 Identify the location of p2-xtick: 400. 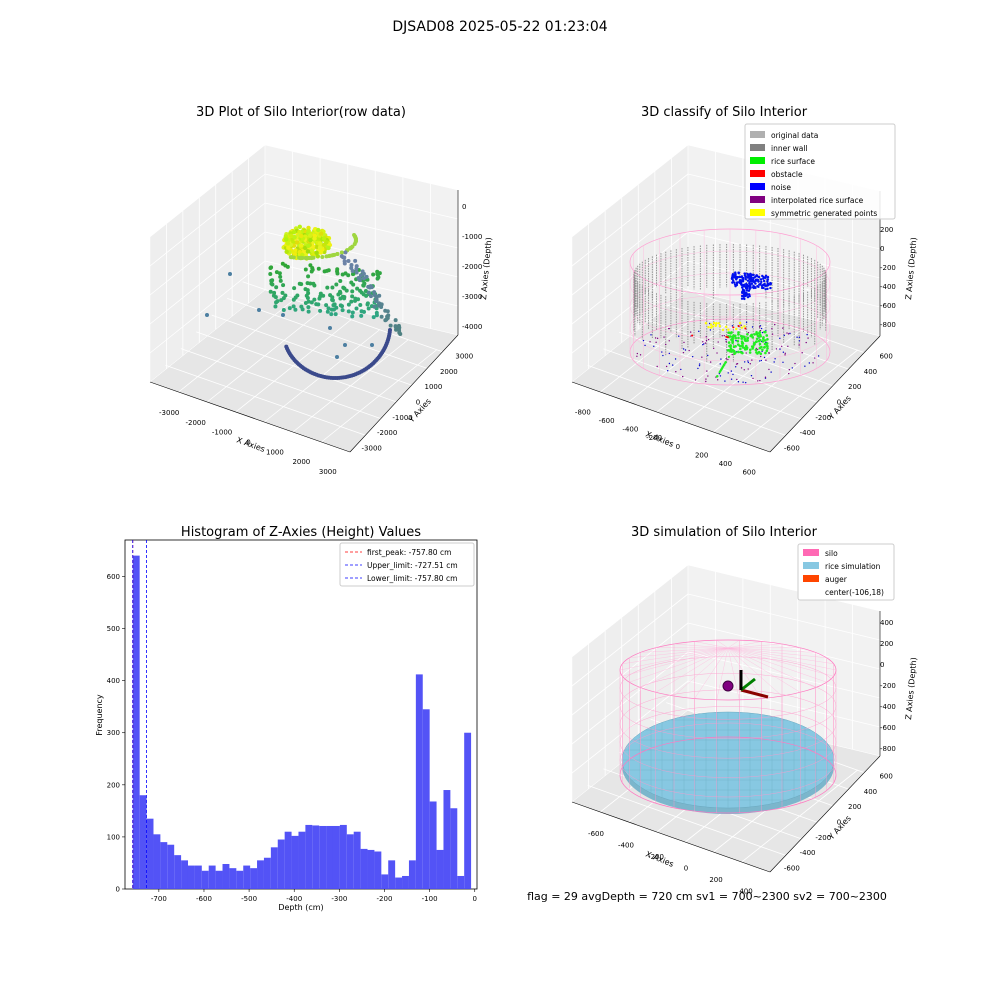
(725, 464).